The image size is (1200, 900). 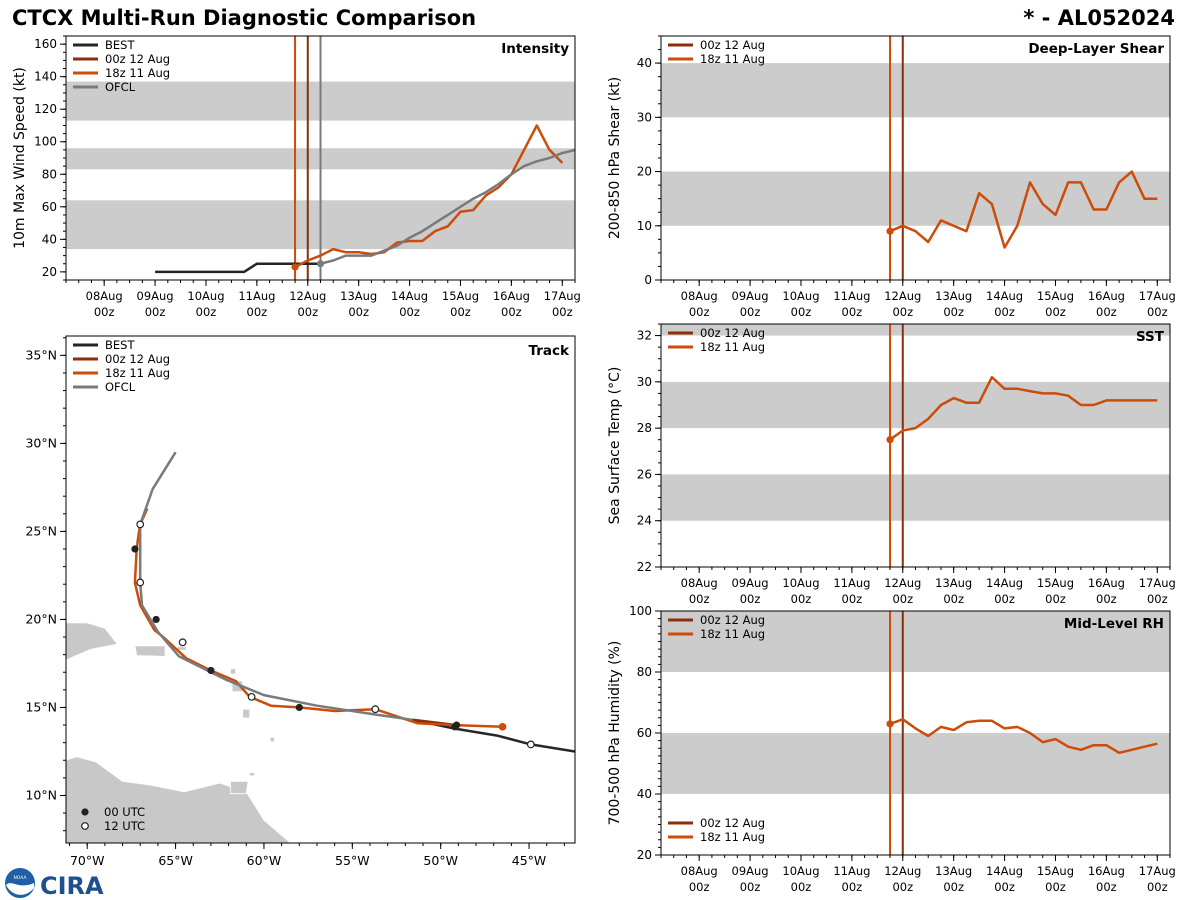 What do you see at coordinates (72, 886) in the screenshot?
I see `cira-text: CIRA` at bounding box center [72, 886].